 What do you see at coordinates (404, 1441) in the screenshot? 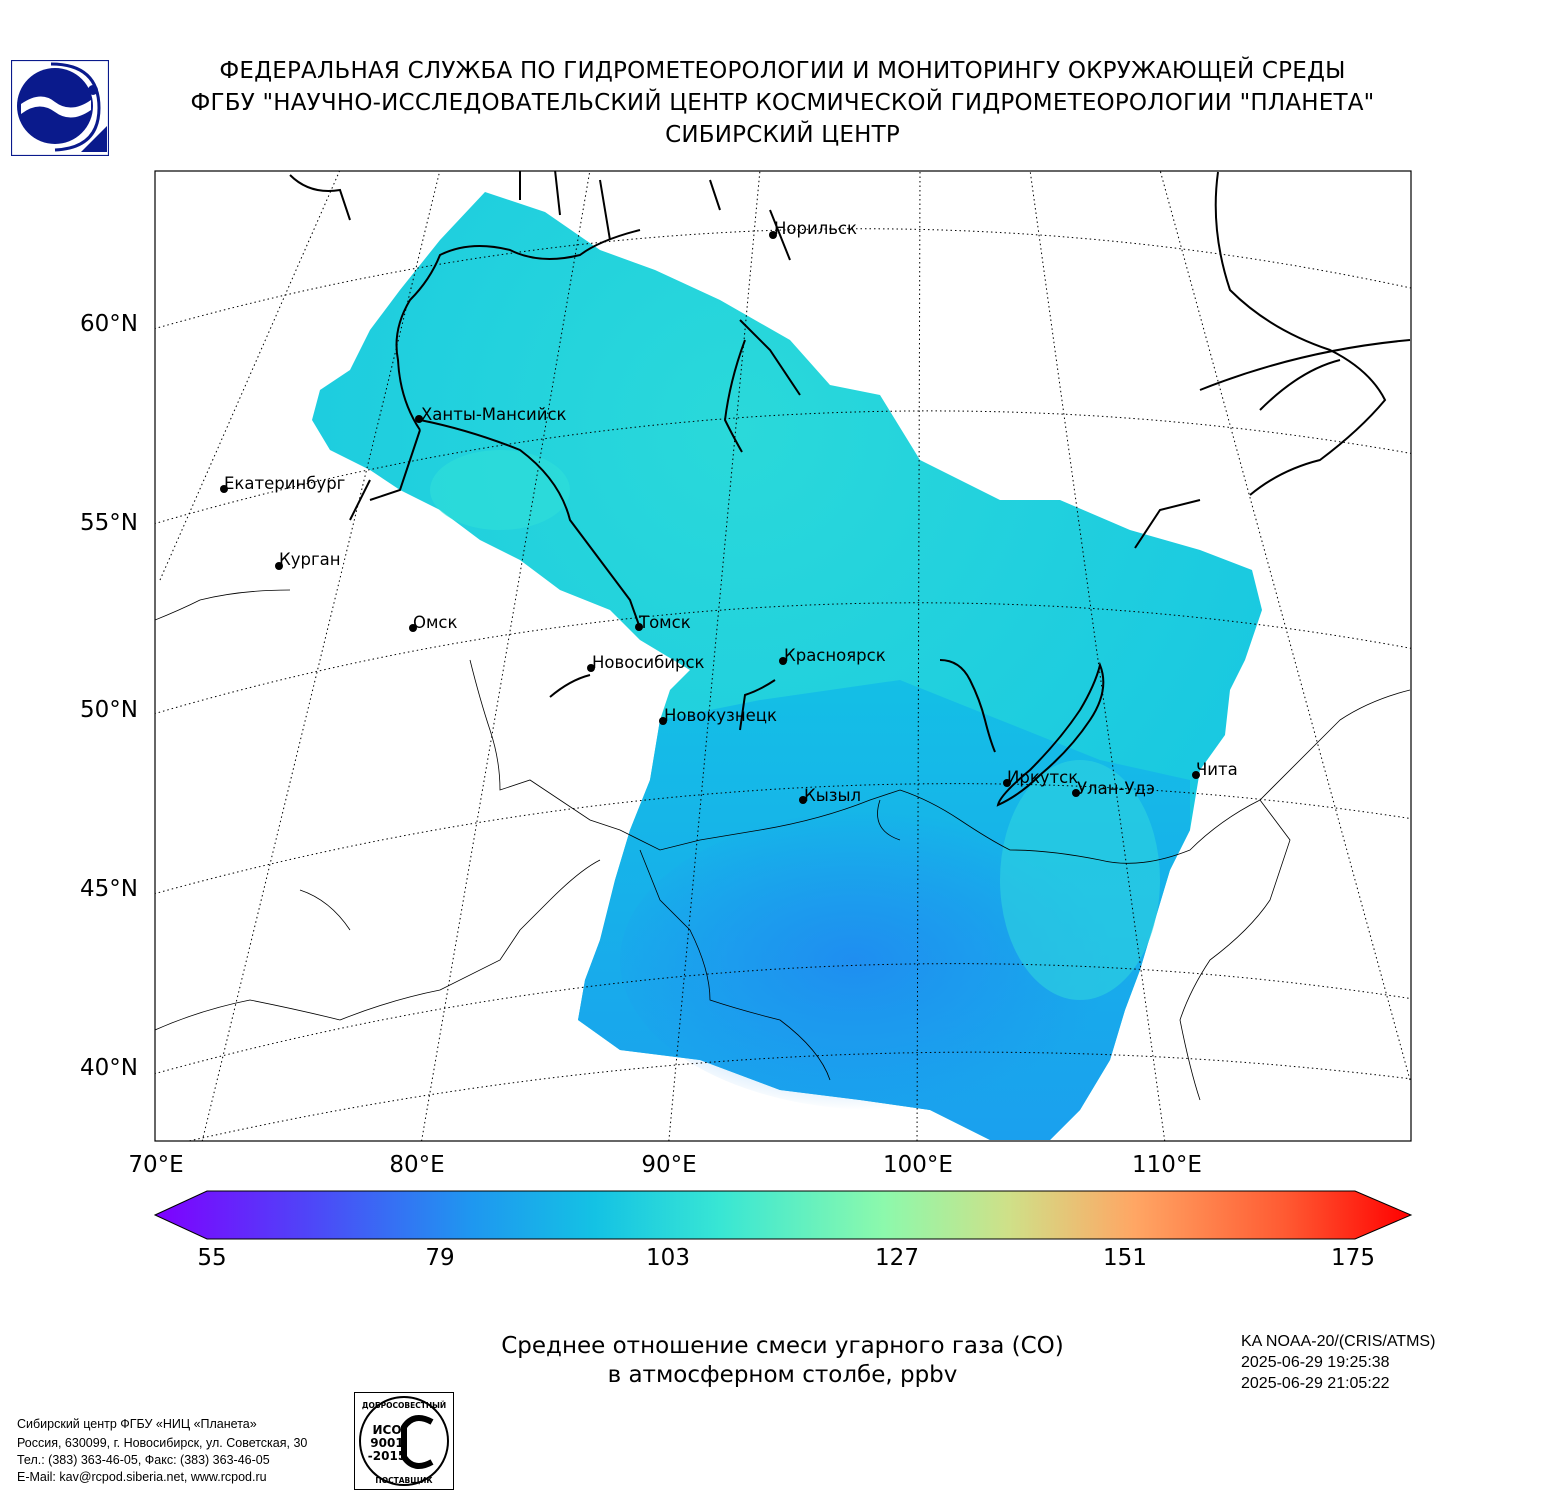
I see `iso-badge-icon: ДОБРОСОВЕСТНЫЙ ИСО 9001 -2015 ПОСТАВЩИК` at bounding box center [404, 1441].